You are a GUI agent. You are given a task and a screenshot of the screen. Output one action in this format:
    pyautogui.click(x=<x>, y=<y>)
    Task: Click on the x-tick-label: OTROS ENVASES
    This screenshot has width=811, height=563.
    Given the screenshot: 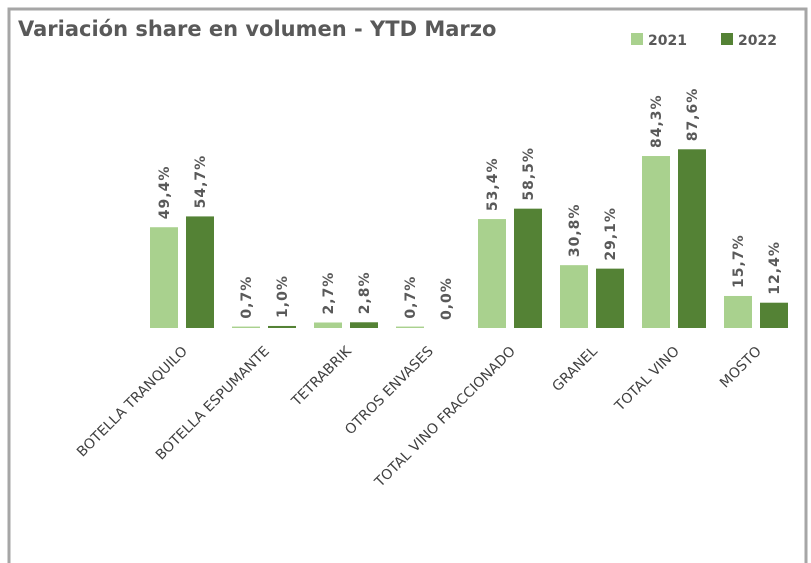 What is the action you would take?
    pyautogui.click(x=389, y=390)
    